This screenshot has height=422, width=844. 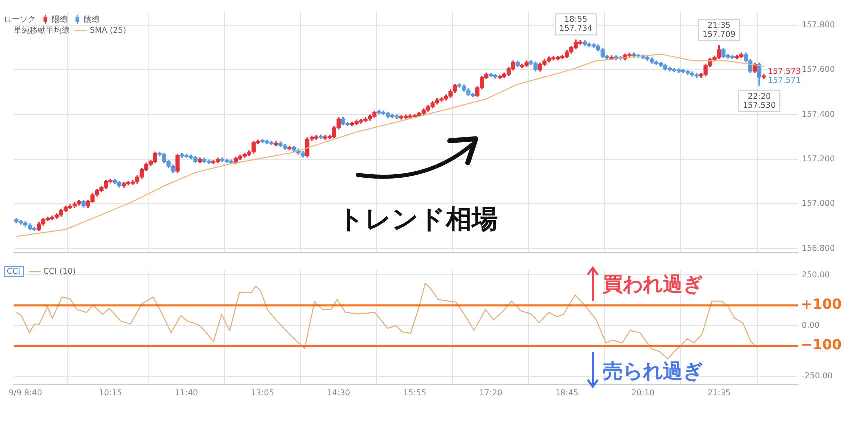 What do you see at coordinates (816, 275) in the screenshot?
I see `y-tick-label: 250.00` at bounding box center [816, 275].